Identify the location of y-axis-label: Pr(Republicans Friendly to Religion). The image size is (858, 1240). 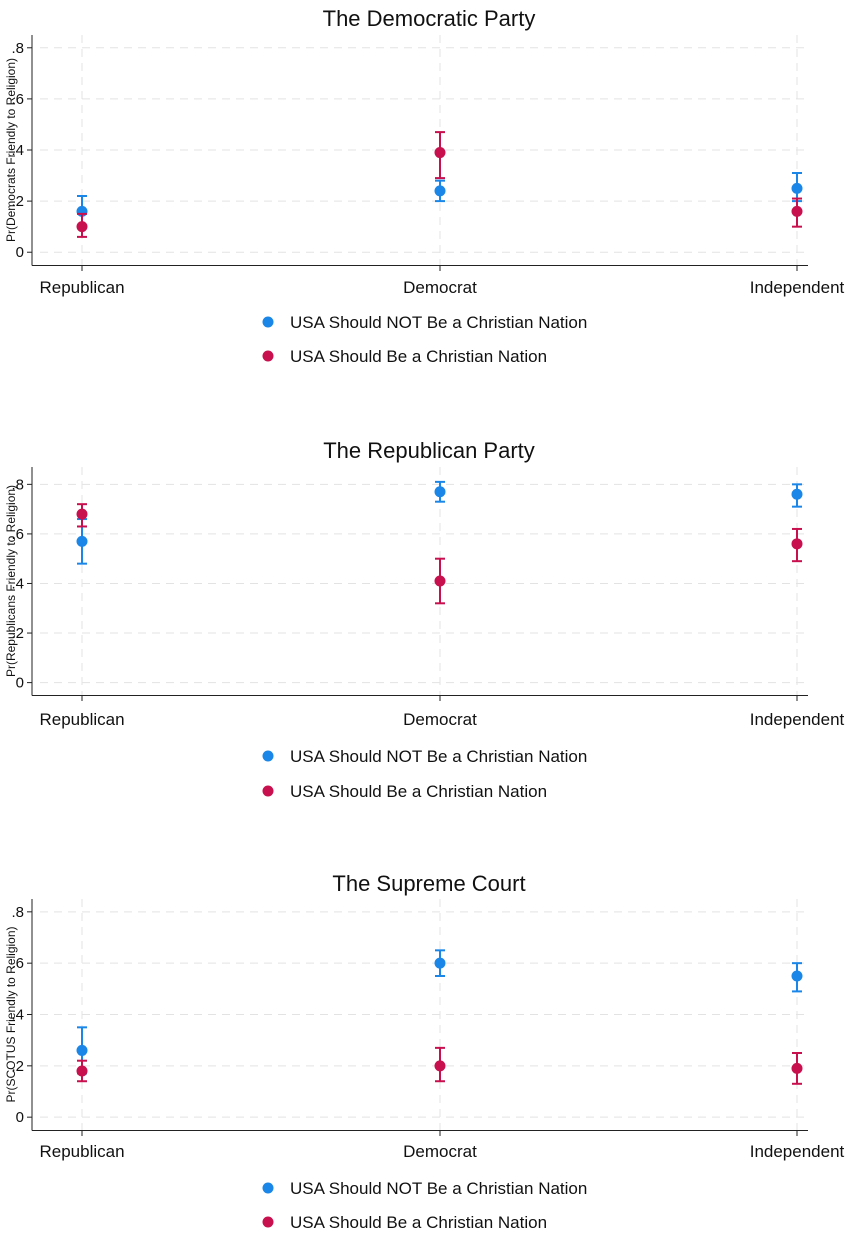
(11, 581).